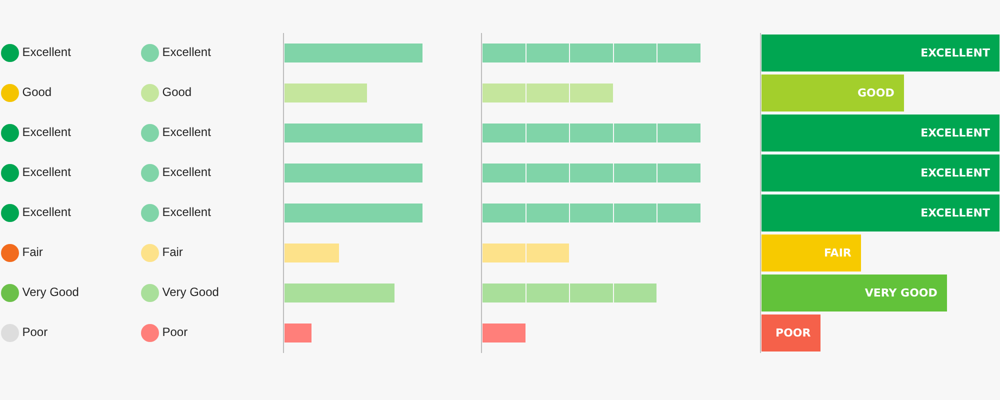 The height and width of the screenshot is (400, 1000). Describe the element at coordinates (794, 333) in the screenshot. I see `annotation: POOR` at that location.